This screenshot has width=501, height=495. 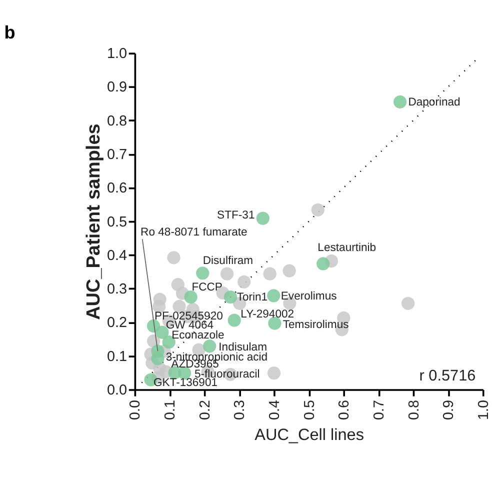 I want to click on y-tick-label: 0.5, so click(x=117, y=222).